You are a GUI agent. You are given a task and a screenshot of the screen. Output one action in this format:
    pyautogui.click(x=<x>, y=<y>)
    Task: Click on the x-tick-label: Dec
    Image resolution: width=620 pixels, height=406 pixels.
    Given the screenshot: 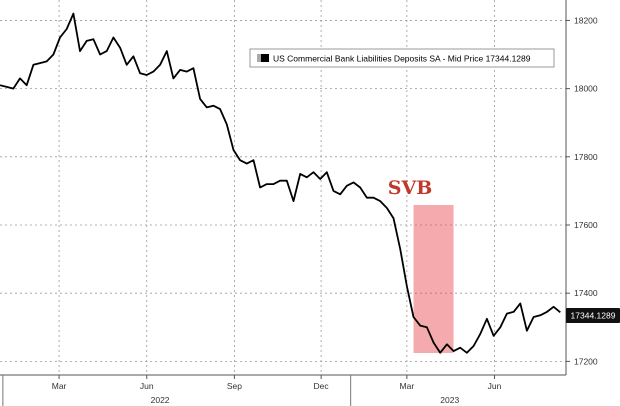 What is the action you would take?
    pyautogui.click(x=322, y=386)
    